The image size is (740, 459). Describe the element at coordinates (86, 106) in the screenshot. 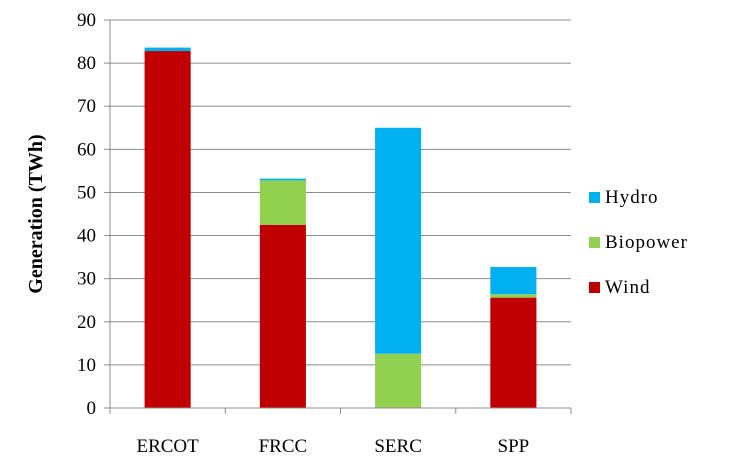

I see `y-tick-label: 70` at that location.